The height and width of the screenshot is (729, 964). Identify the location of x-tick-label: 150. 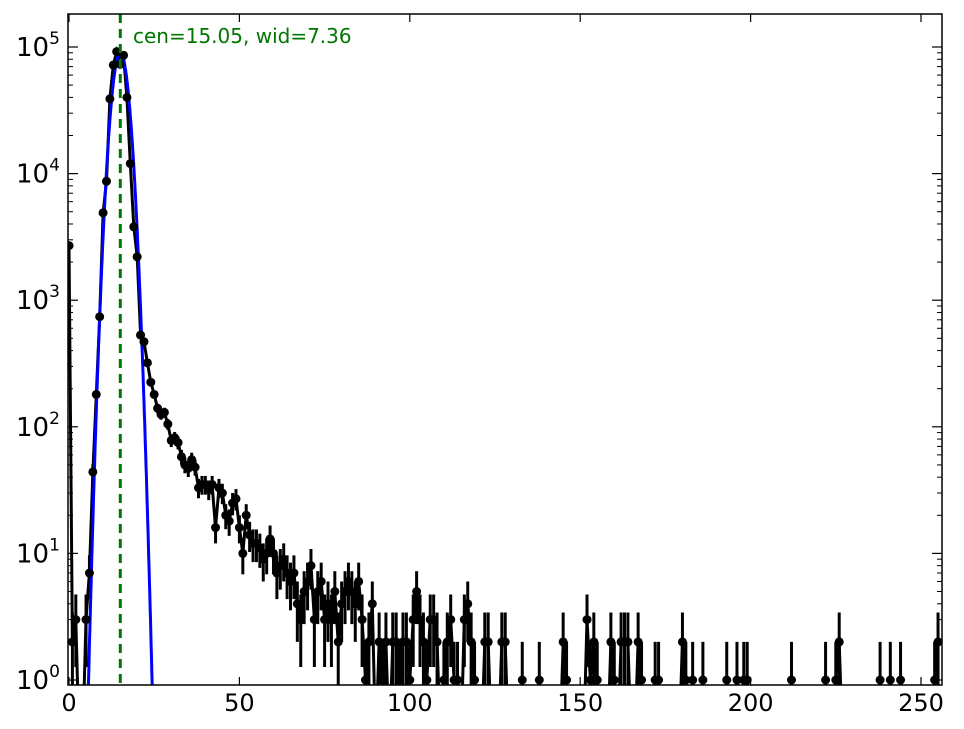
(580, 703).